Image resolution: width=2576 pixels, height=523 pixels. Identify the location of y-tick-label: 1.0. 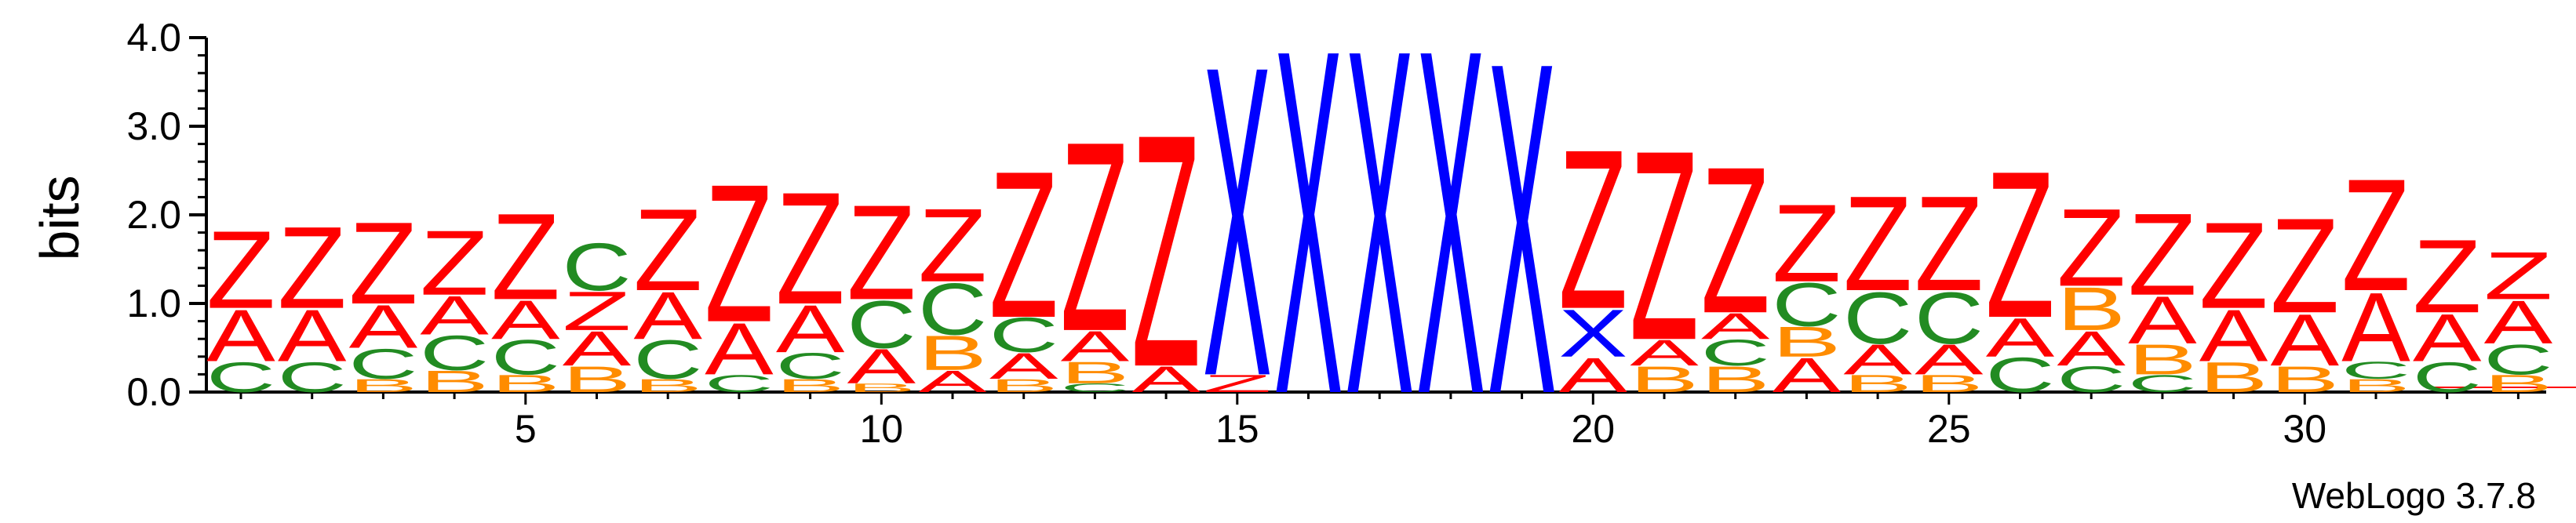
(153, 303).